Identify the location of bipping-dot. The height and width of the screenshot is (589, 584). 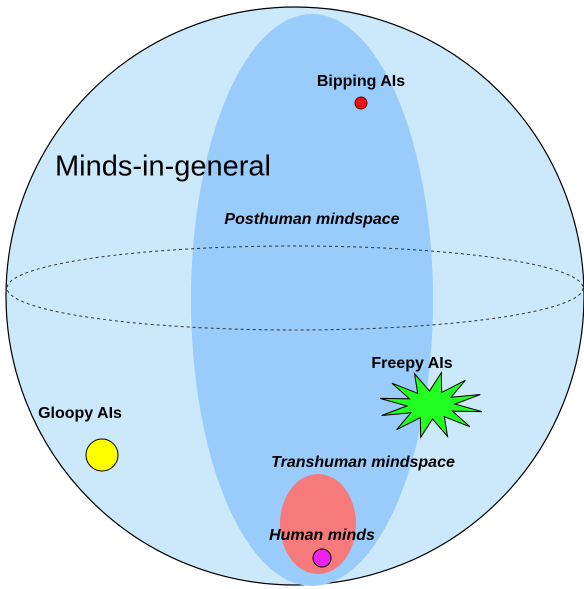
(361, 103).